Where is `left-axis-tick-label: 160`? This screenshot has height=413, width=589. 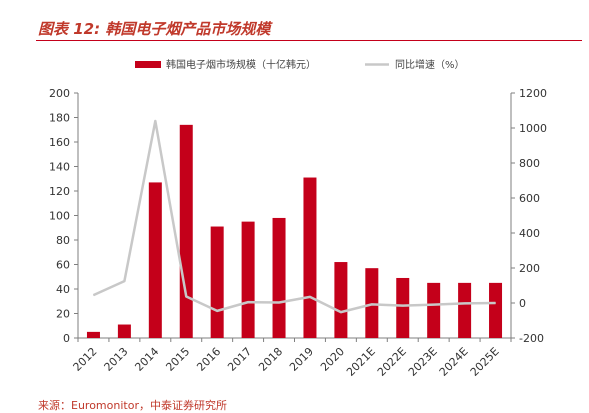
left-axis-tick-label: 160 is located at coordinates (59, 142).